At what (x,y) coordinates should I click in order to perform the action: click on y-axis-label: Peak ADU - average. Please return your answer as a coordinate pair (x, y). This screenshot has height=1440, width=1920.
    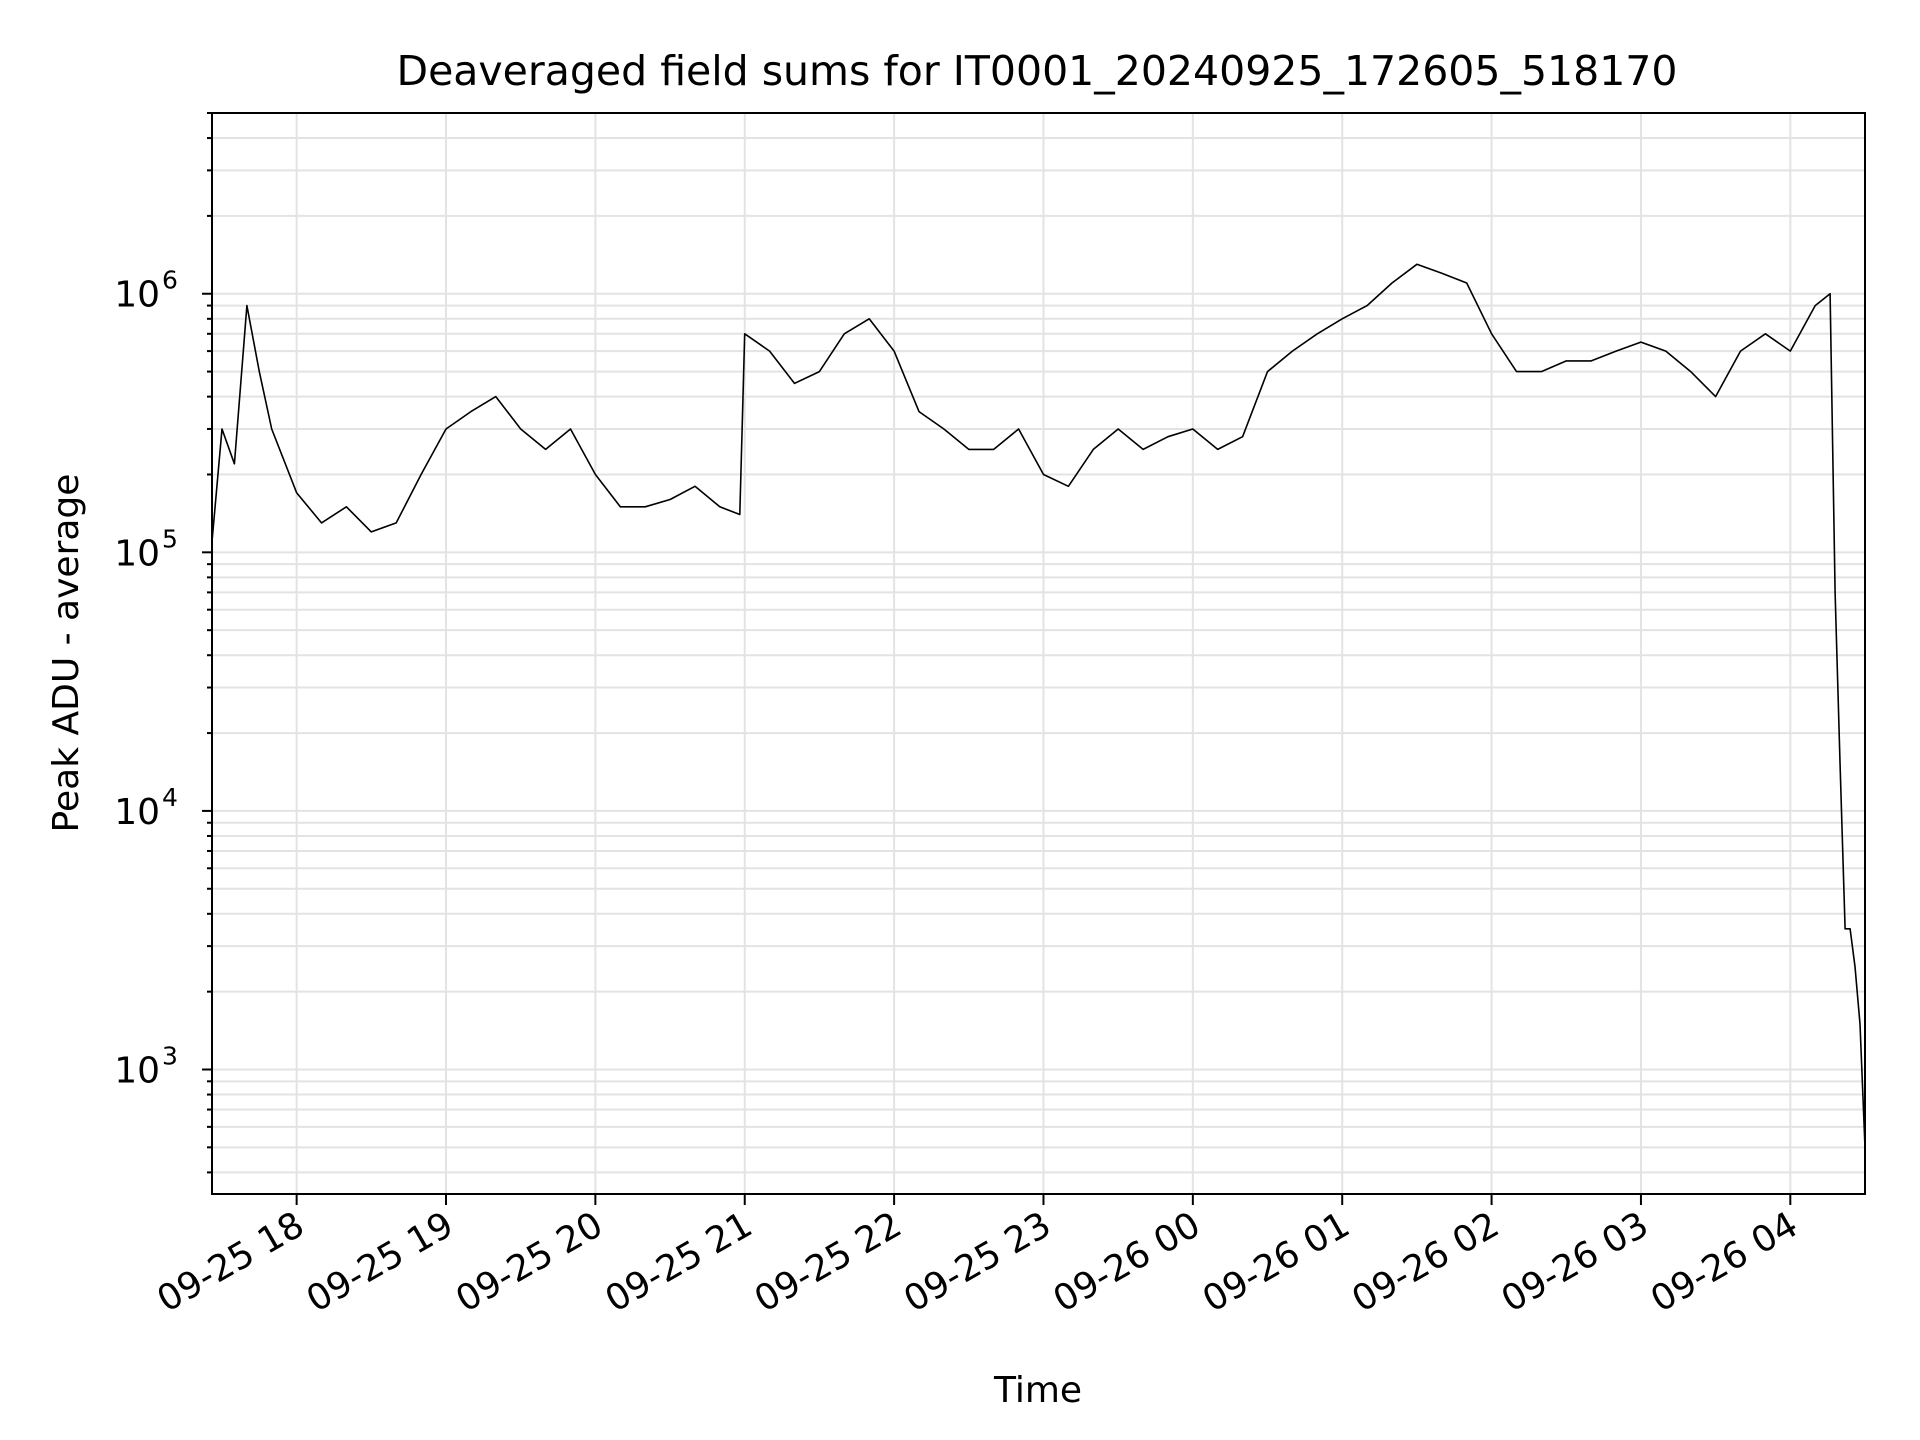
    Looking at the image, I should click on (66, 653).